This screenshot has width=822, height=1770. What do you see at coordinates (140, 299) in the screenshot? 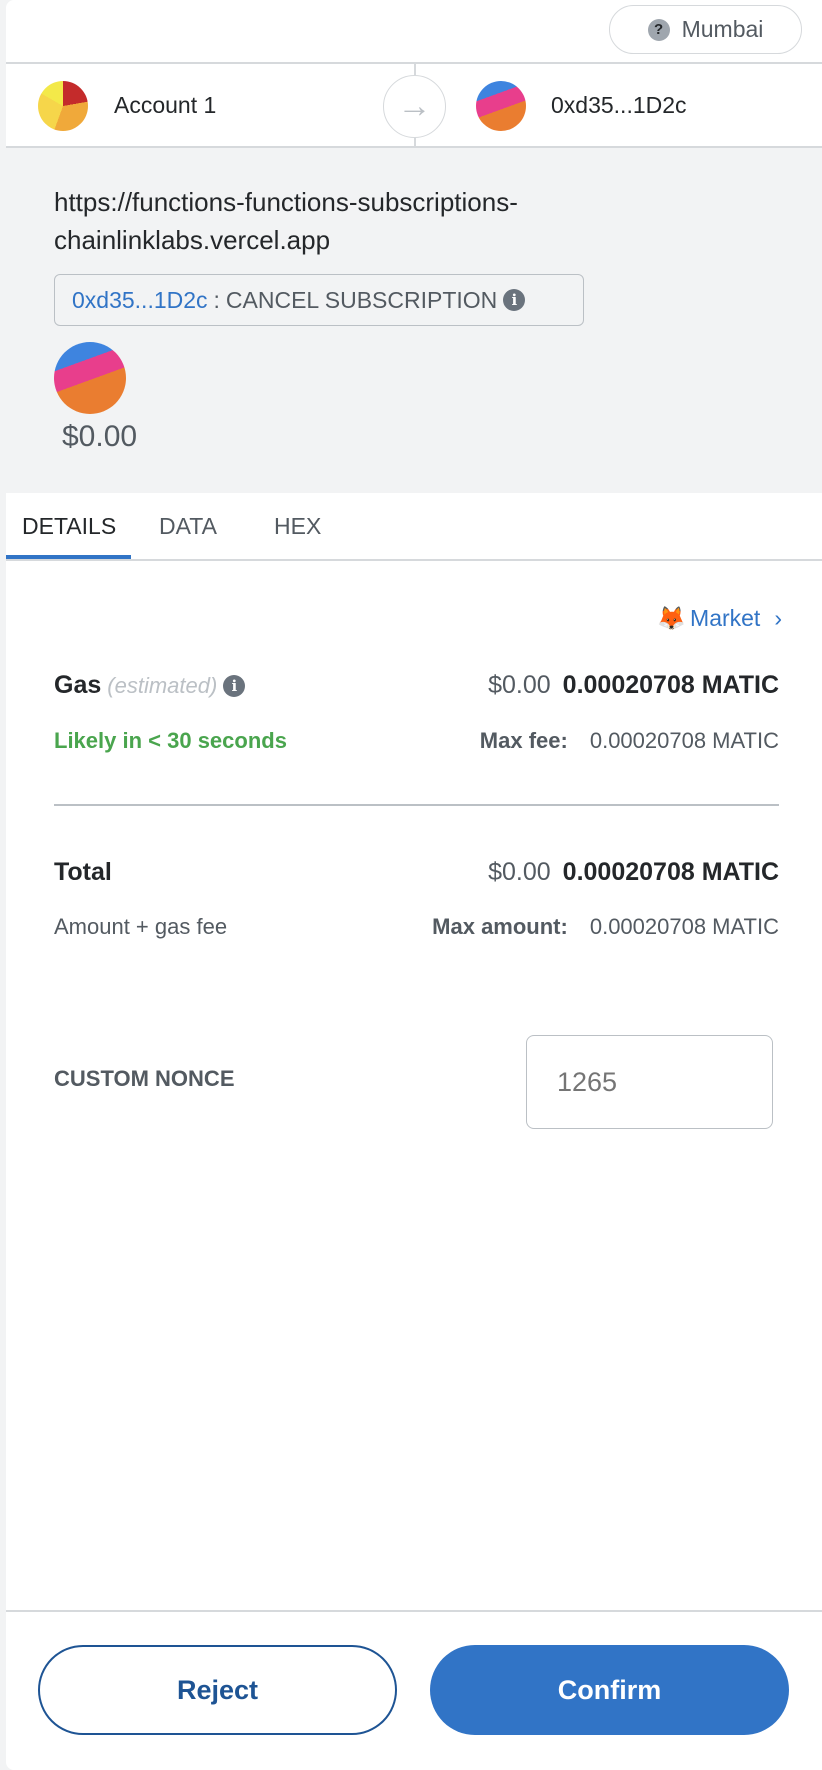
I see `contract-address-link: 0xd35...1D2c` at bounding box center [140, 299].